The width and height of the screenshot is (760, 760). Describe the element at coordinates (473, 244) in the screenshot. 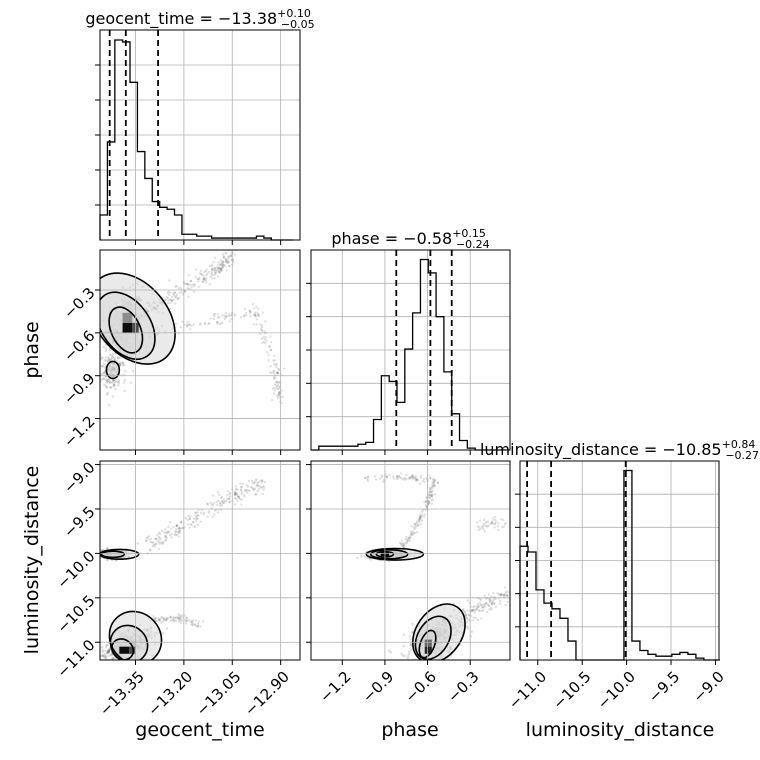

I see `title-sub: −0.24` at that location.